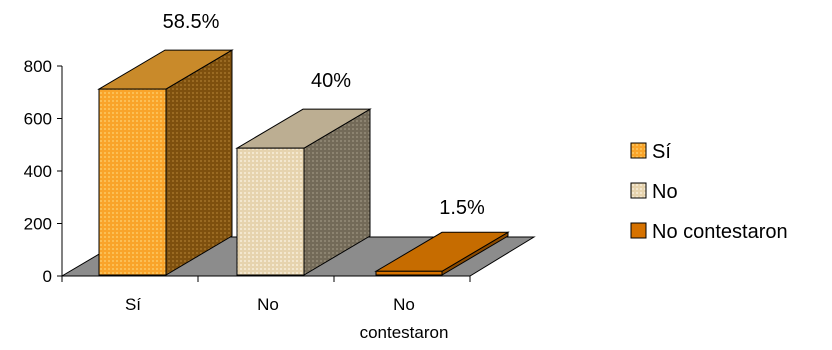 The width and height of the screenshot is (832, 350). Describe the element at coordinates (133, 304) in the screenshot. I see `category-label: Sí` at that location.